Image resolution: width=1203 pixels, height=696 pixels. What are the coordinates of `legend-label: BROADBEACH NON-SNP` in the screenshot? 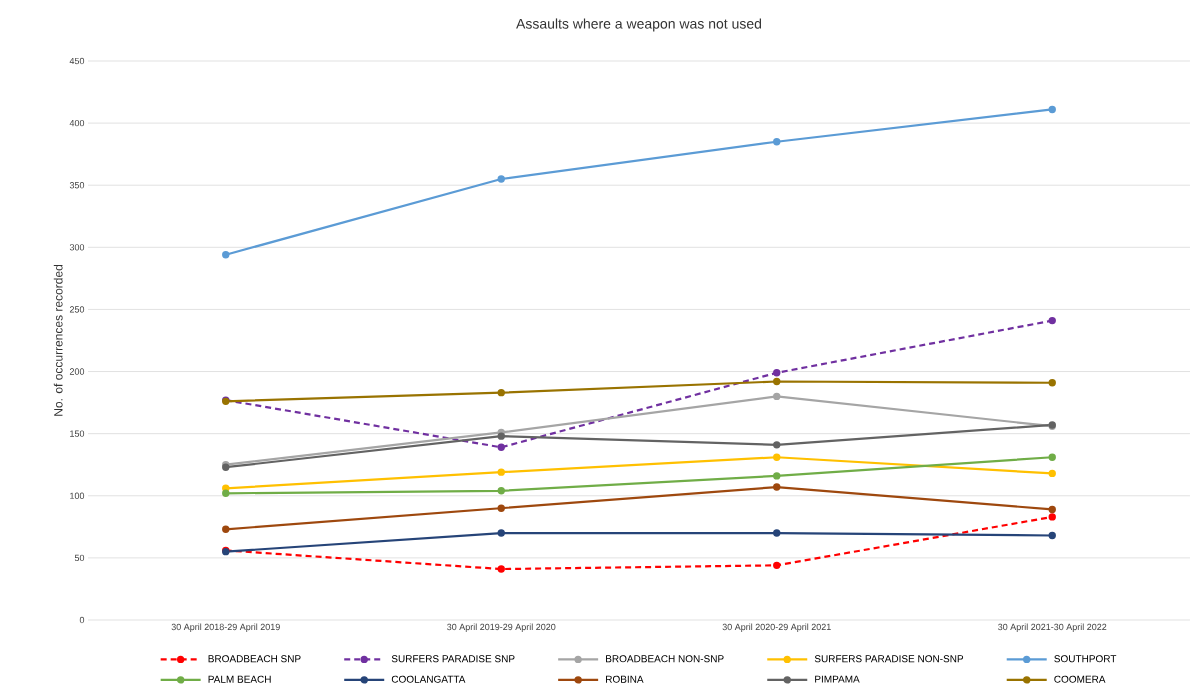 It's located at (665, 659).